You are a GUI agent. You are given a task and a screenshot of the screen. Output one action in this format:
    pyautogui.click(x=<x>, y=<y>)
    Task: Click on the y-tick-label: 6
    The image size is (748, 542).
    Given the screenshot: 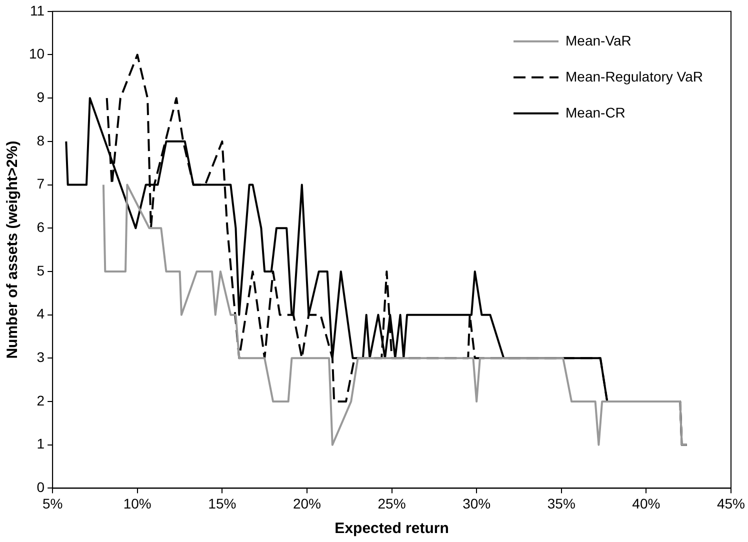 What is the action you would take?
    pyautogui.click(x=40, y=226)
    